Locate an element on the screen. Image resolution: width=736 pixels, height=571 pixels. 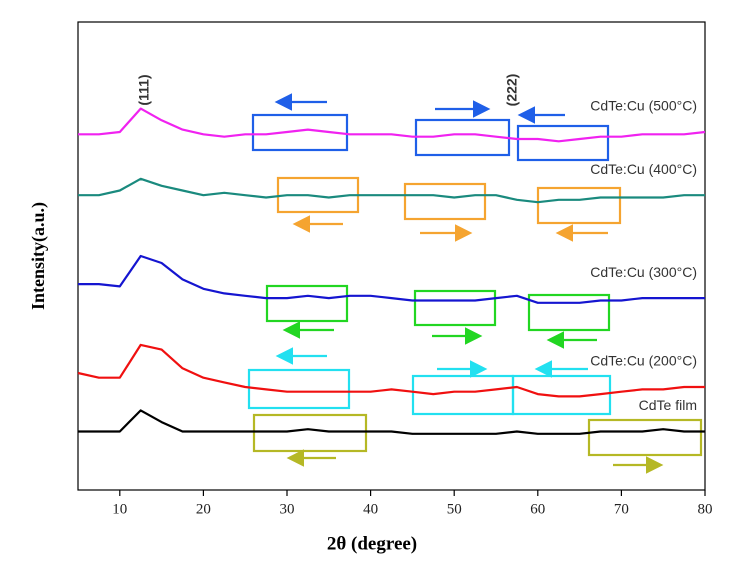
y-axis-label: Intensity(a.u.) is located at coordinates (38, 256).